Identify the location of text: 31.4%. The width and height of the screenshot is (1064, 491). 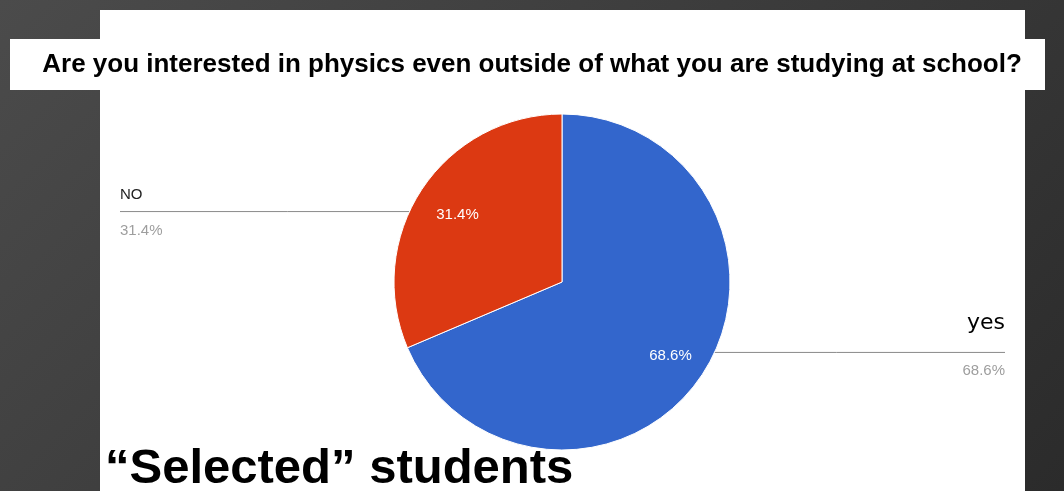
(457, 214).